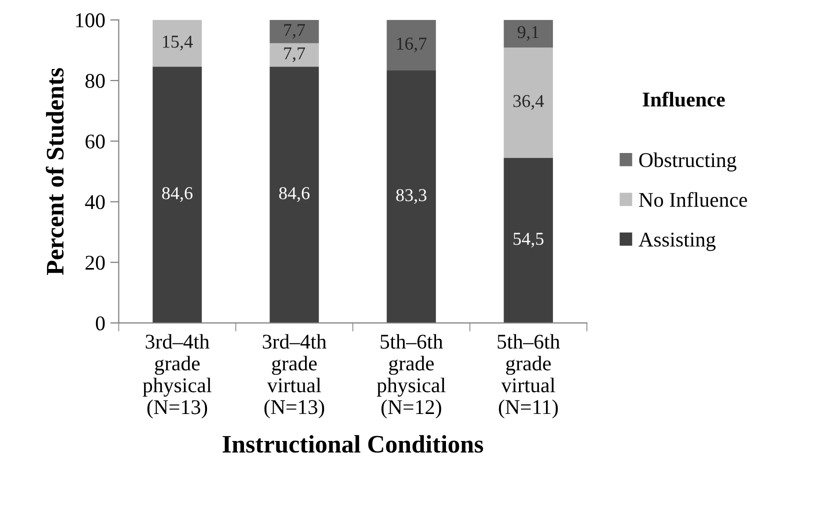 The image size is (836, 511). What do you see at coordinates (177, 376) in the screenshot?
I see `x-tick-label: 3rd–4th grade physical (N=13)` at bounding box center [177, 376].